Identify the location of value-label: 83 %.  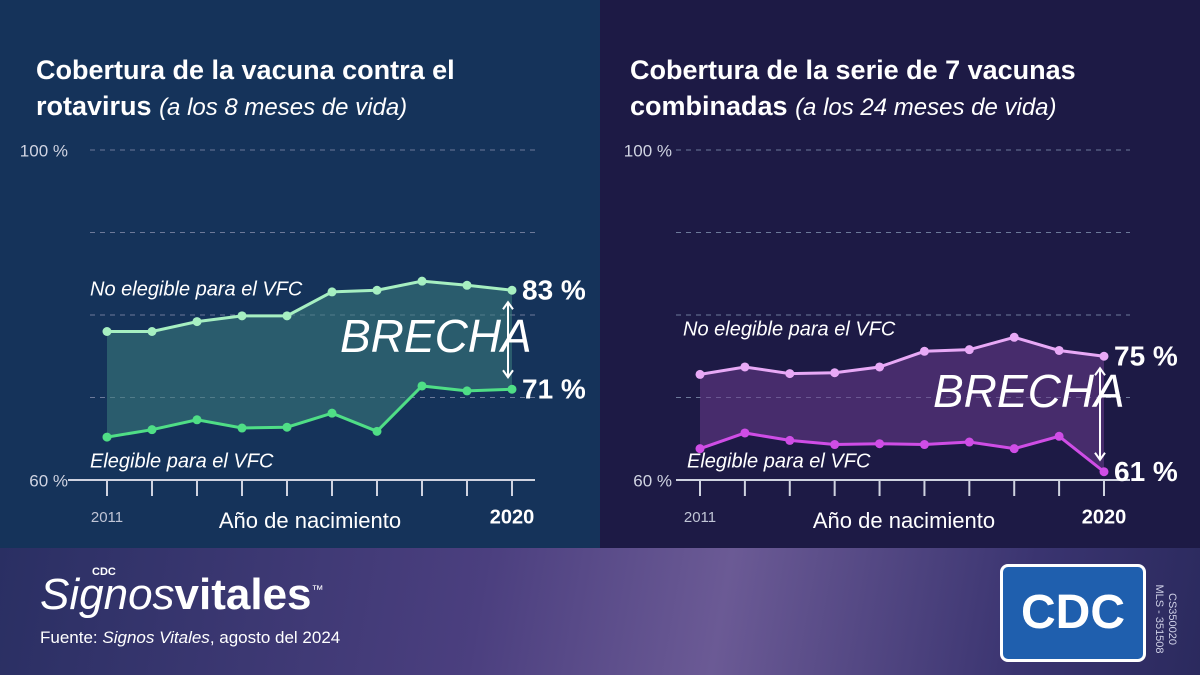
(554, 290).